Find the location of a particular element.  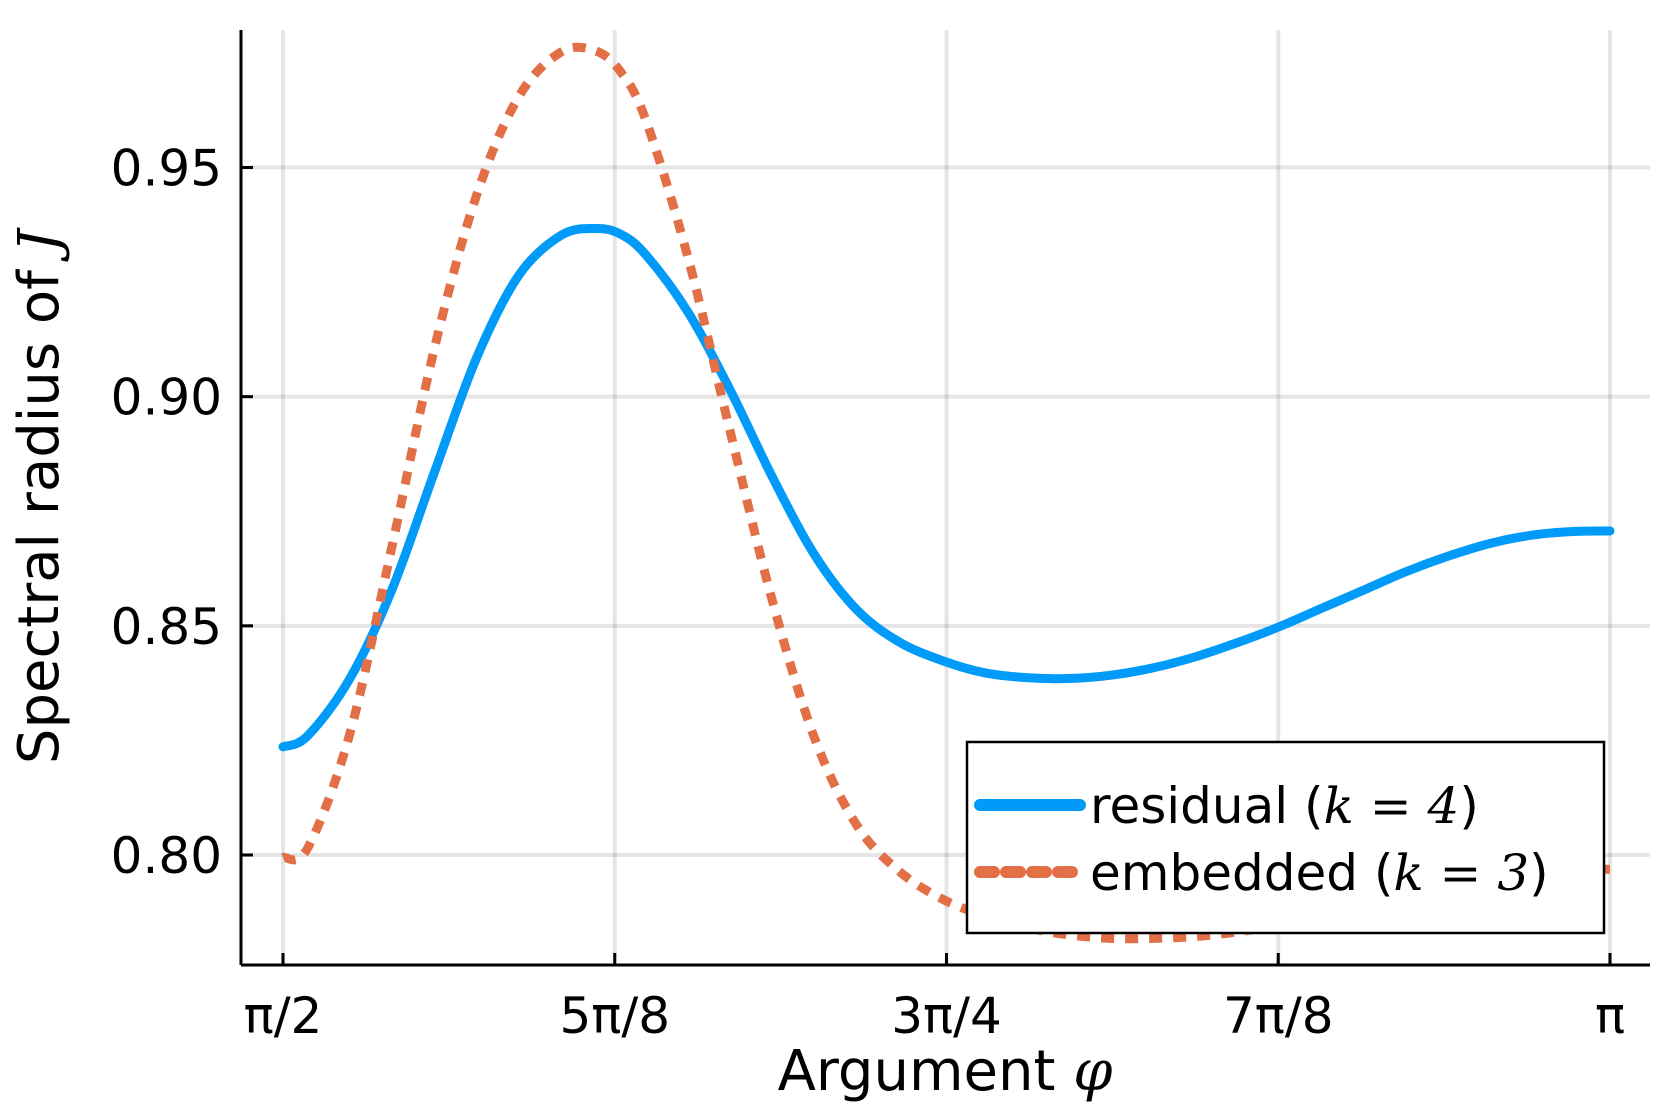

legend-label-residual: residual (k = 4) is located at coordinates (1284, 806).